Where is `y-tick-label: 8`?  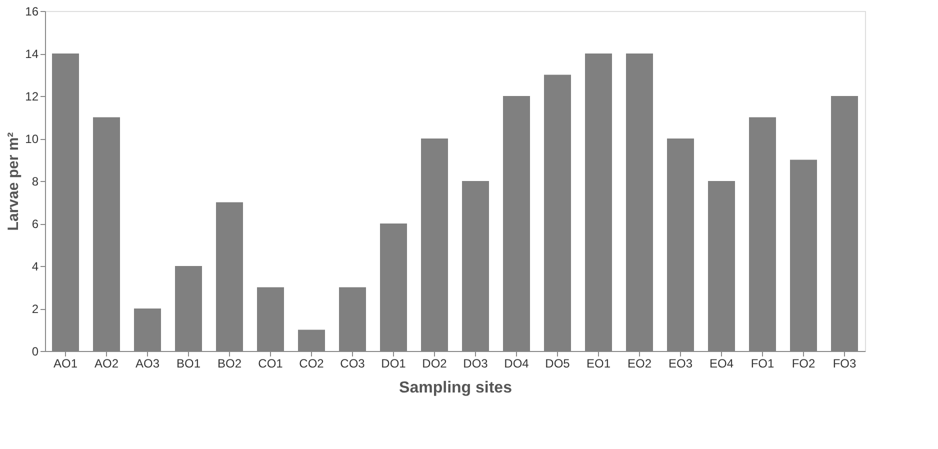
y-tick-label: 8 is located at coordinates (35, 181).